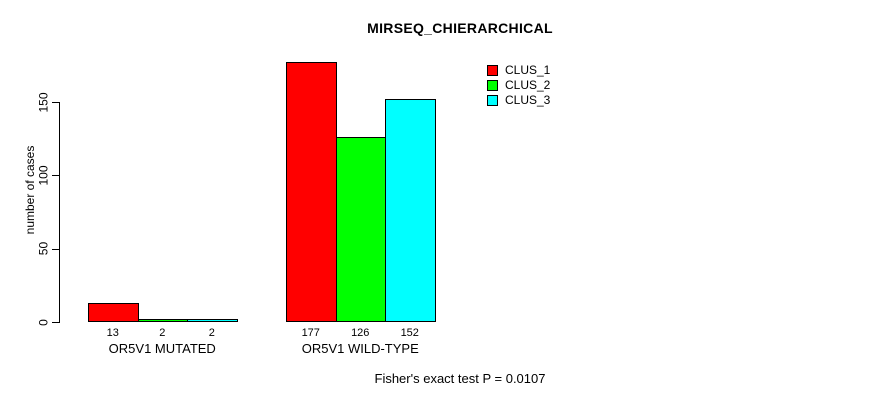  I want to click on bar-value-label: 152, so click(409, 333).